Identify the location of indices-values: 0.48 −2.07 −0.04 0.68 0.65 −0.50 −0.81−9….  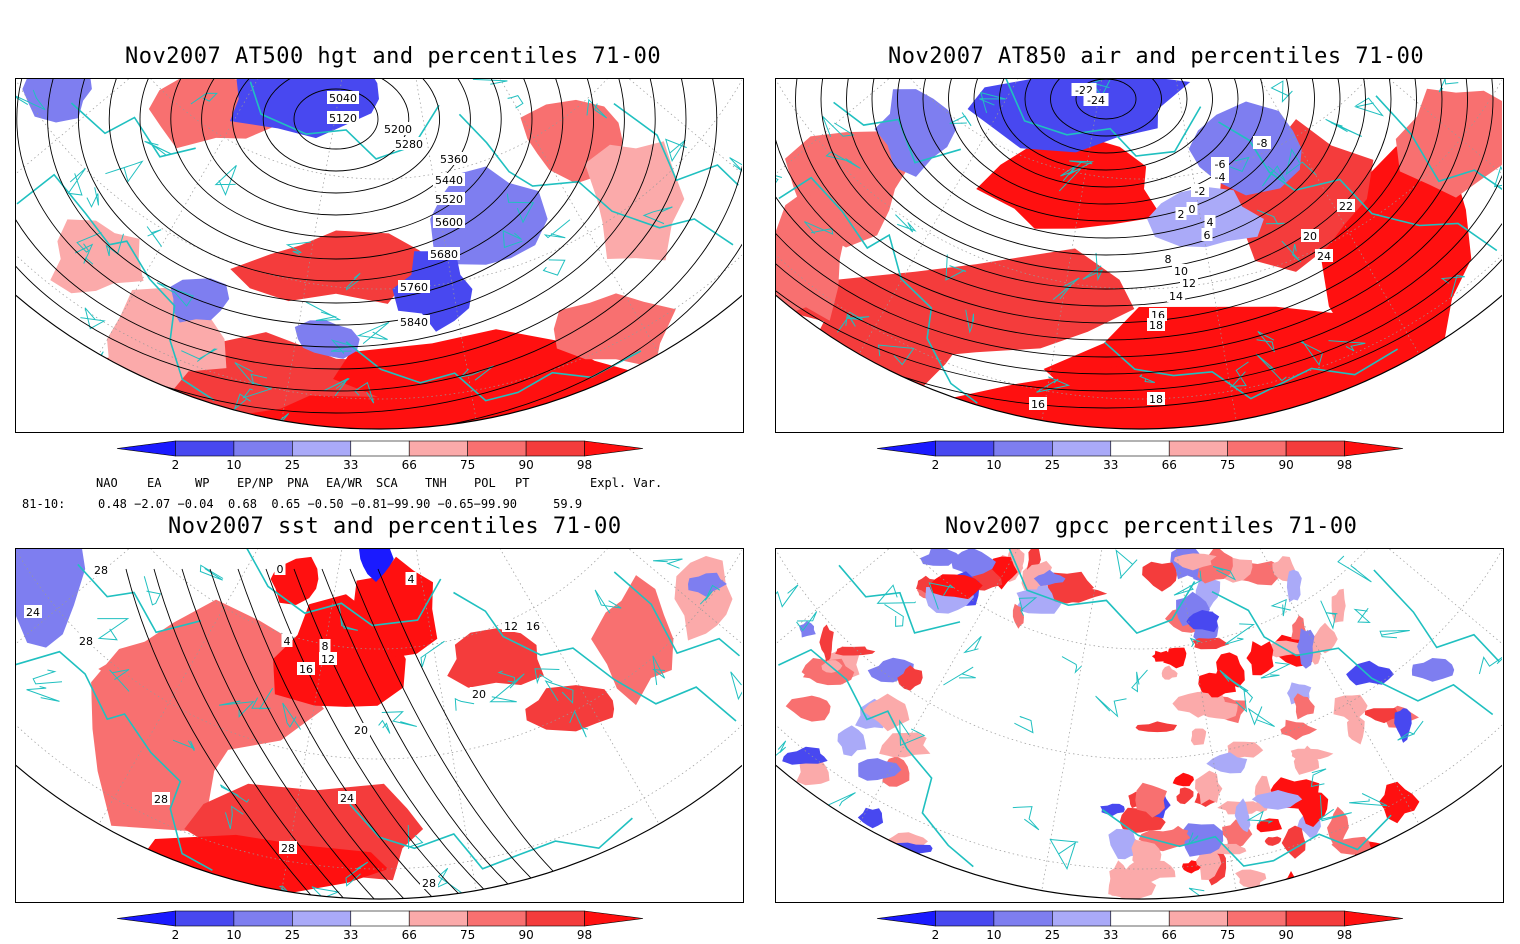
(340, 504).